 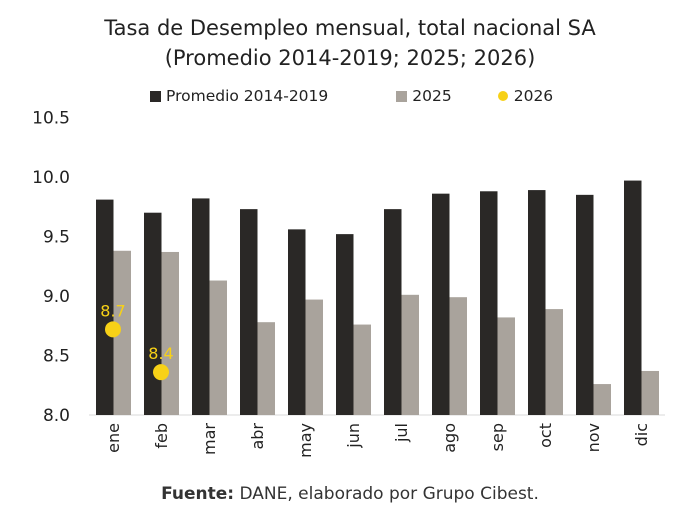 I want to click on bar-promedio-ago, so click(x=441, y=304).